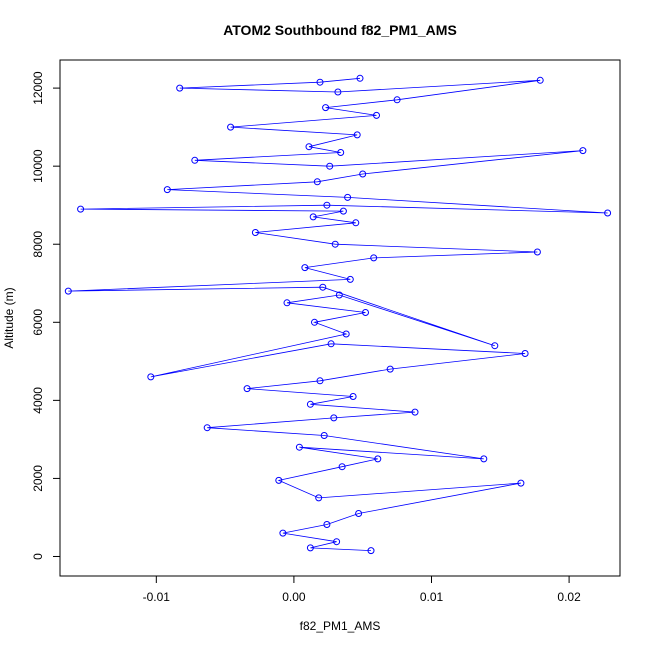 Image resolution: width=650 pixels, height=650 pixels. Describe the element at coordinates (38, 88) in the screenshot. I see `y-tick-label: 12000` at that location.